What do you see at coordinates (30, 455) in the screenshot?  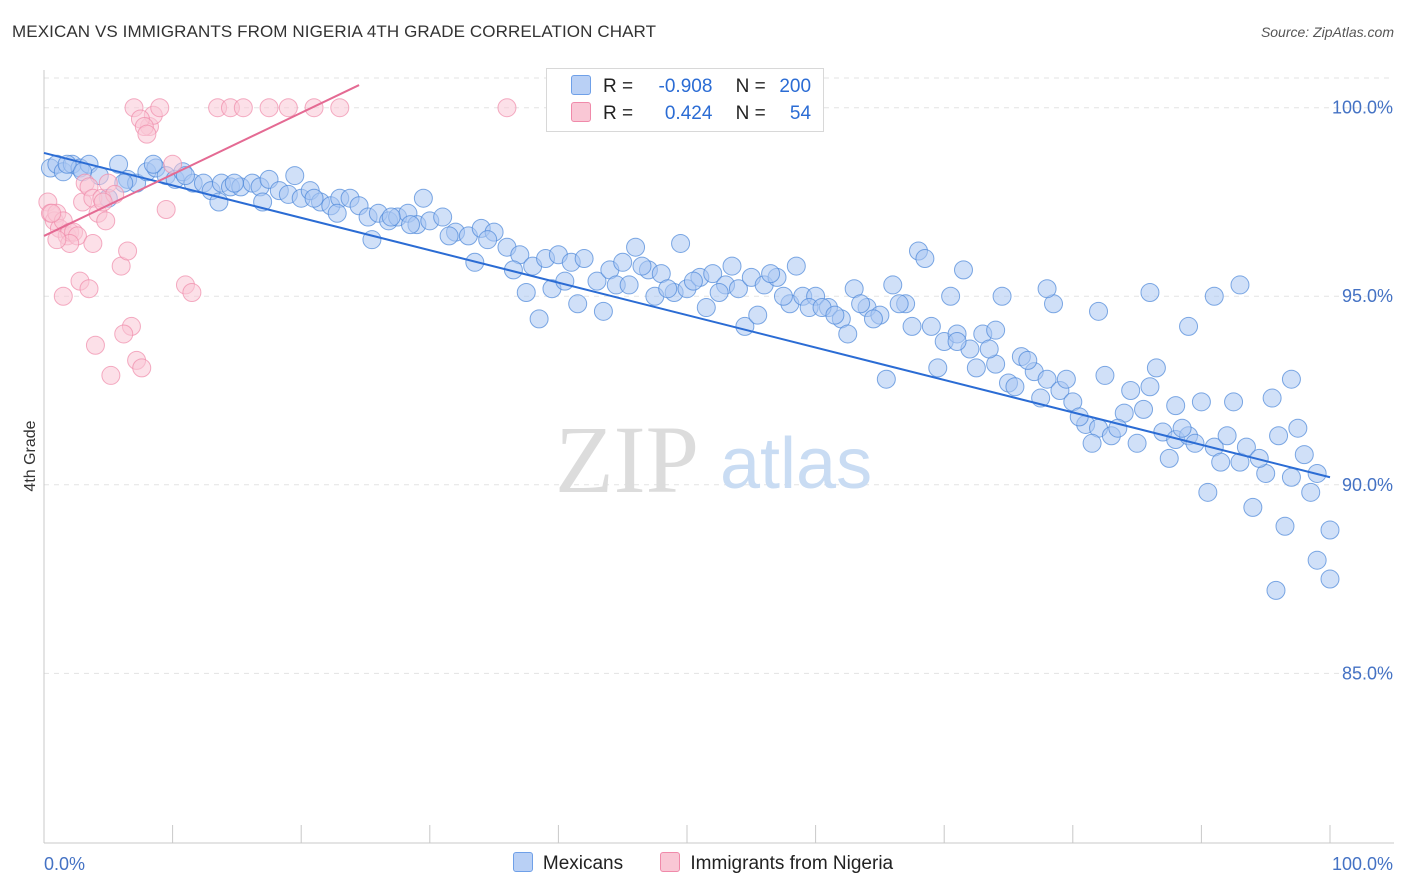 I see `y-axis-label: 4th Grade` at bounding box center [30, 455].